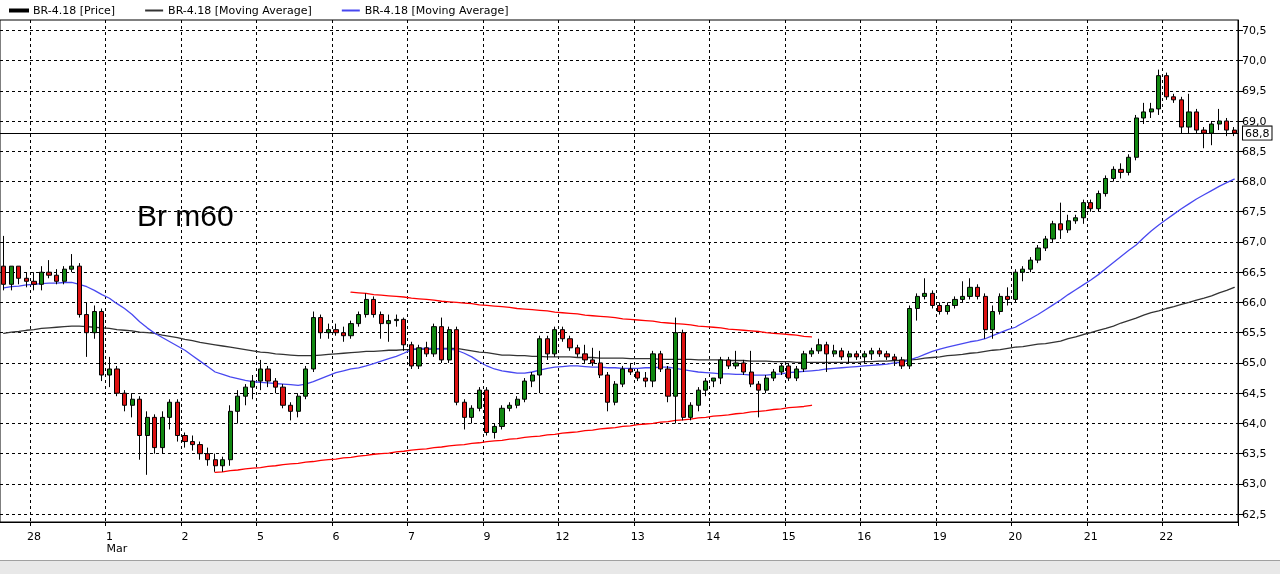 The image size is (1280, 574). Describe the element at coordinates (1254, 121) in the screenshot. I see `y-tick-label: 69,0` at that location.